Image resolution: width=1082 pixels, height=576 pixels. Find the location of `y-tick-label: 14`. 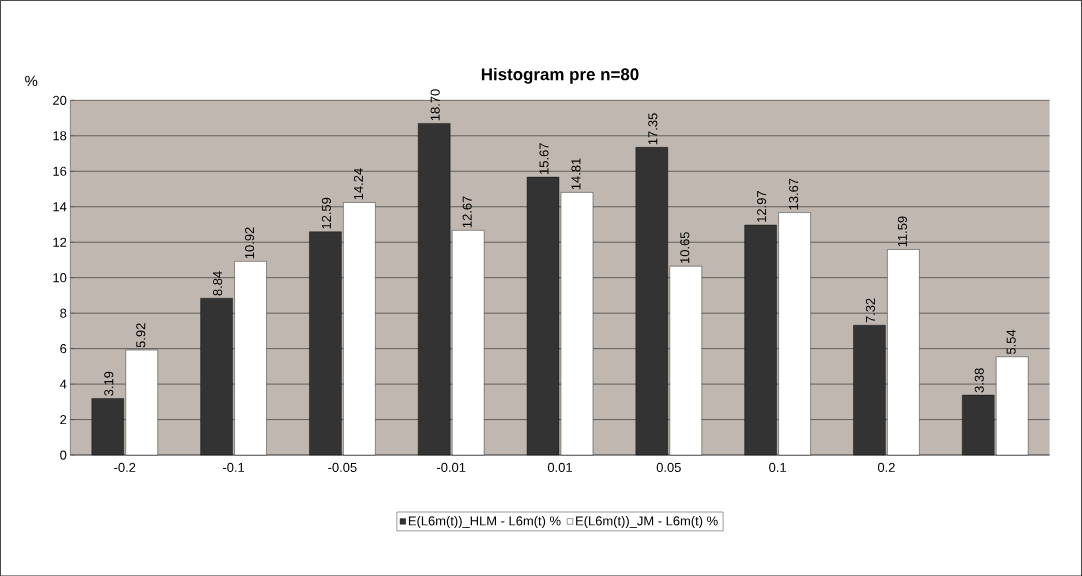

y-tick-label: 14 is located at coordinates (60, 207).